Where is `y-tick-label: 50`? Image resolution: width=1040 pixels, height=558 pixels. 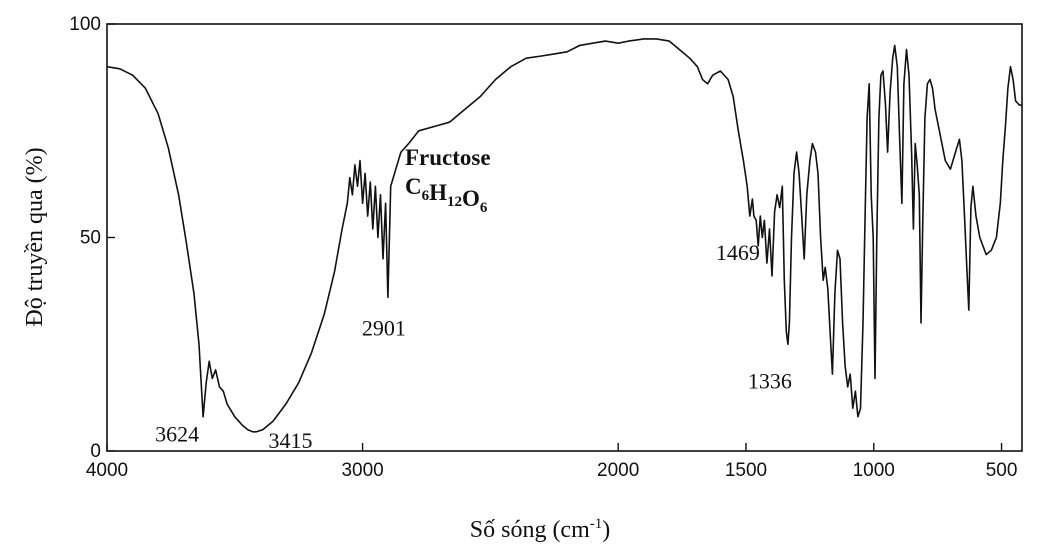
y-tick-label: 50 is located at coordinates (90, 238).